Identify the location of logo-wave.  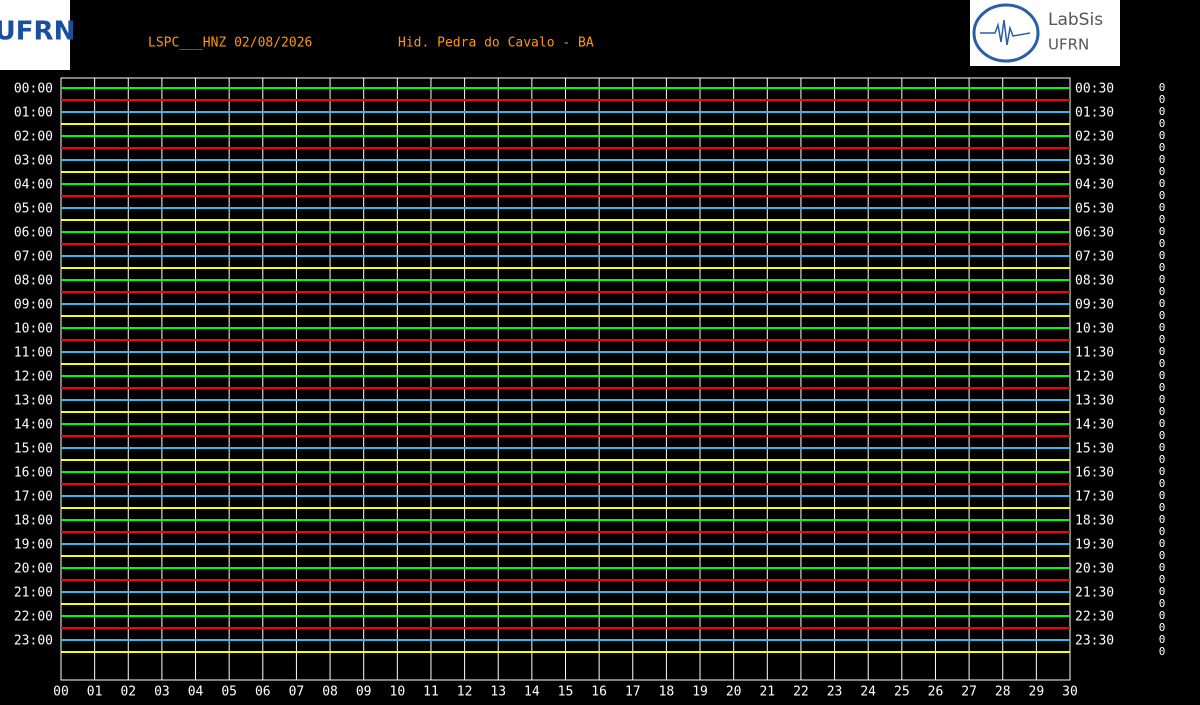
(1005, 32).